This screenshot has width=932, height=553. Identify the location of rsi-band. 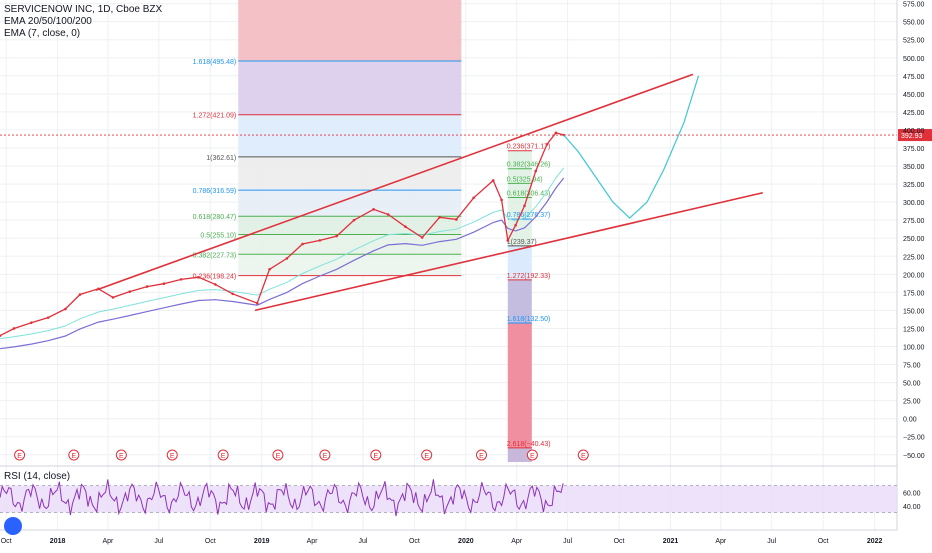
(448, 499).